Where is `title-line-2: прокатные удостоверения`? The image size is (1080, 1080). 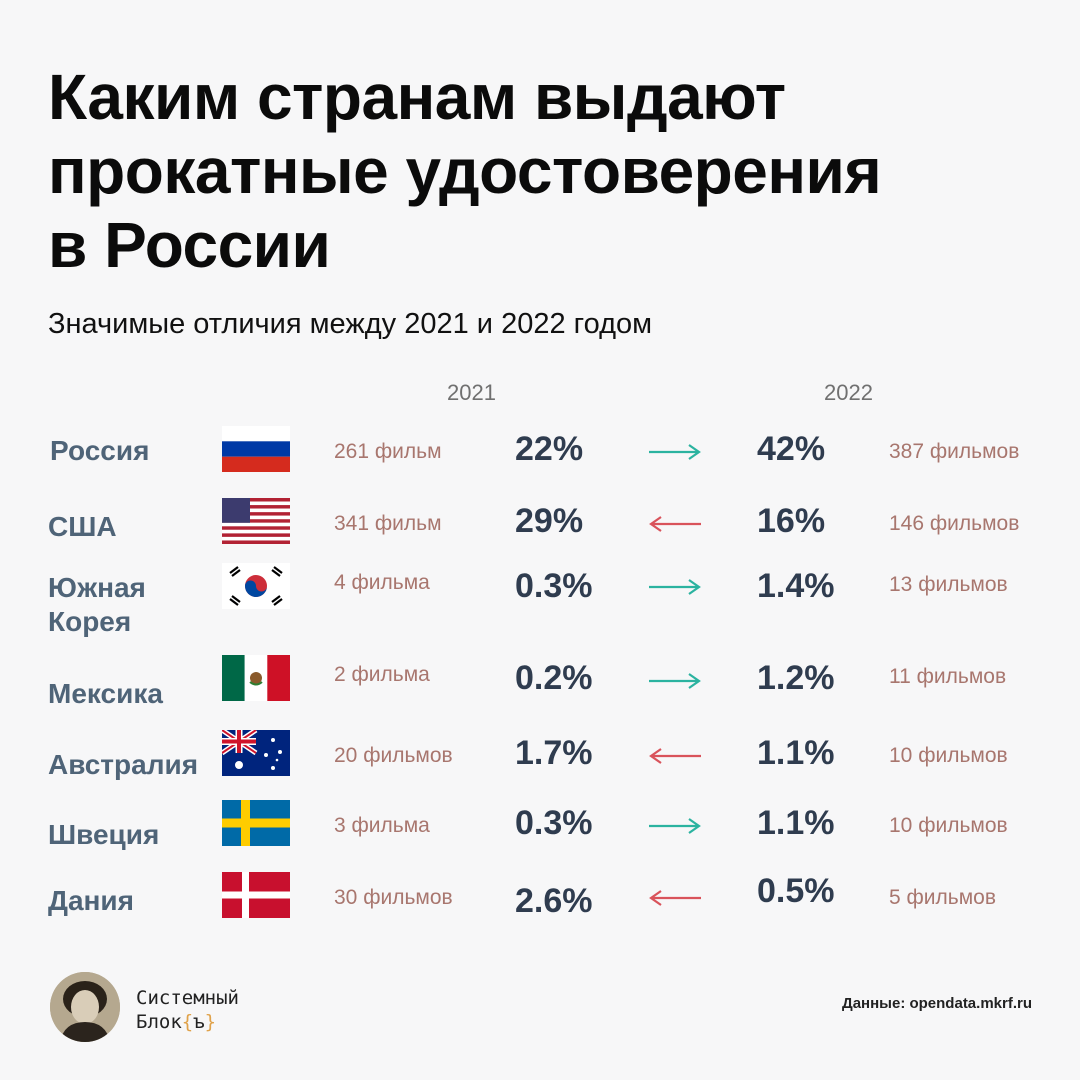 title-line-2: прокатные удостоверения is located at coordinates (465, 171).